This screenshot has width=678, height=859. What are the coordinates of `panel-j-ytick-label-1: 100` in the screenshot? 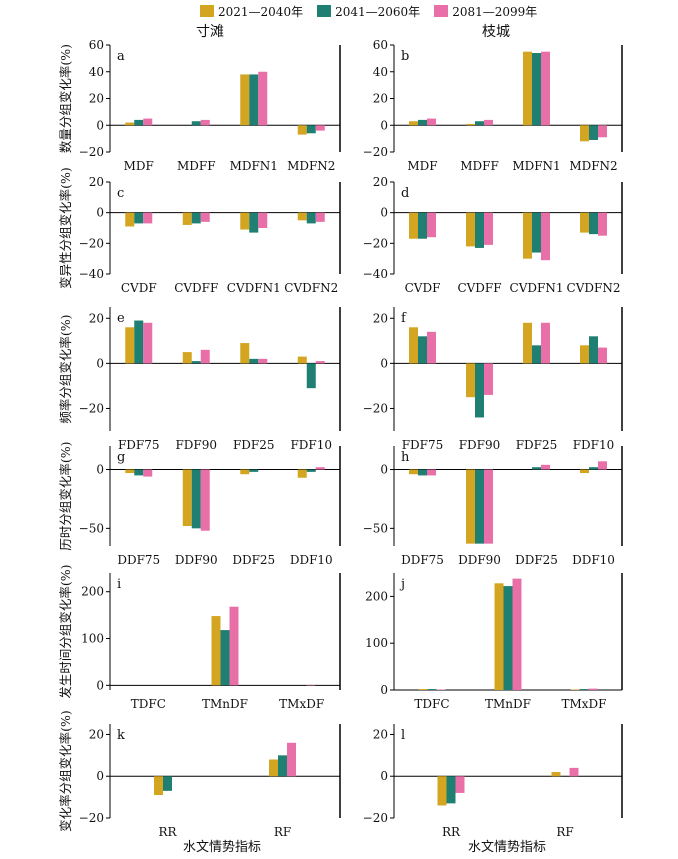 It's located at (376, 643).